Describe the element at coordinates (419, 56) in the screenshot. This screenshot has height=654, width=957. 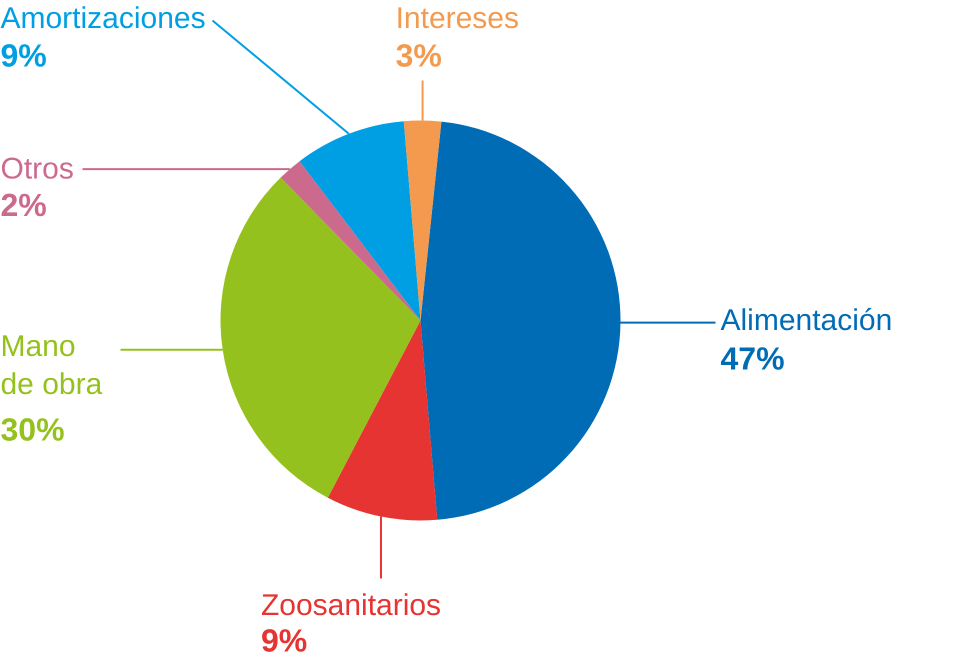
I see `data-label: 3%` at that location.